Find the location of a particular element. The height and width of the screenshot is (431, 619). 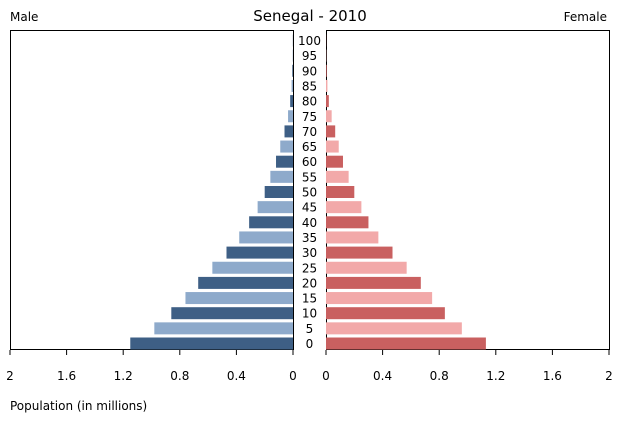

male-label: Male is located at coordinates (24, 17).